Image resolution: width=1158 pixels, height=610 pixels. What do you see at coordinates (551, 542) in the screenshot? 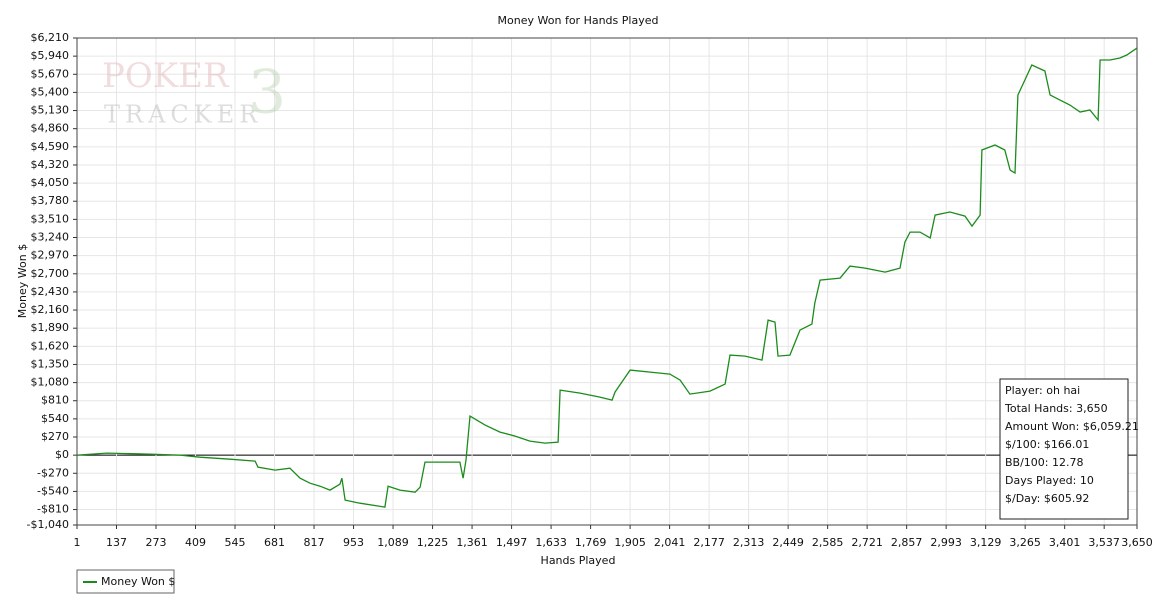
I see `x-tick-label: 1,633` at bounding box center [551, 542].